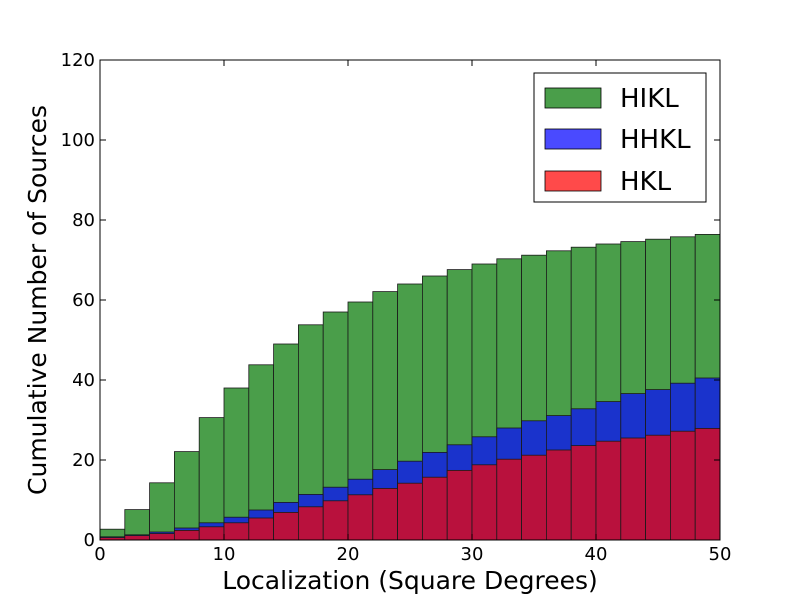  Describe the element at coordinates (89, 540) in the screenshot. I see `y-tick-label-0: 0` at that location.